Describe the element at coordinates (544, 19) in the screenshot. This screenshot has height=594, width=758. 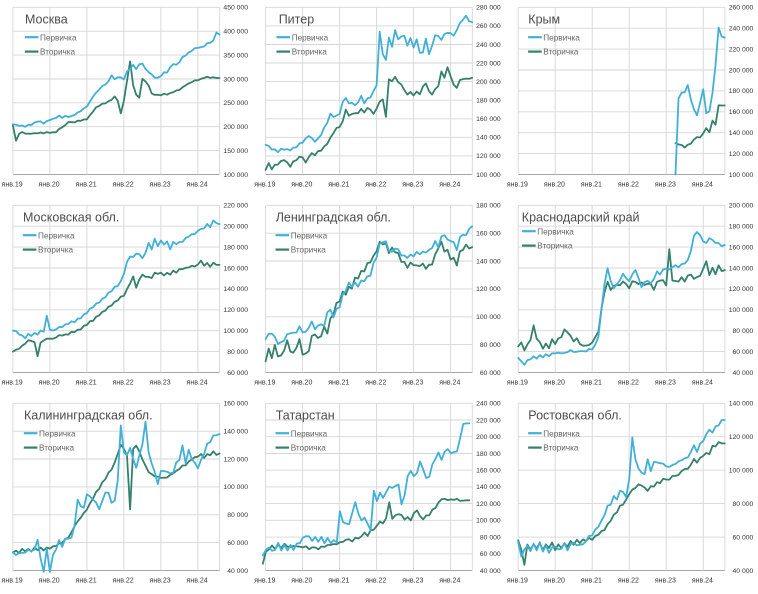
I see `svg-text: Крым` at that location.